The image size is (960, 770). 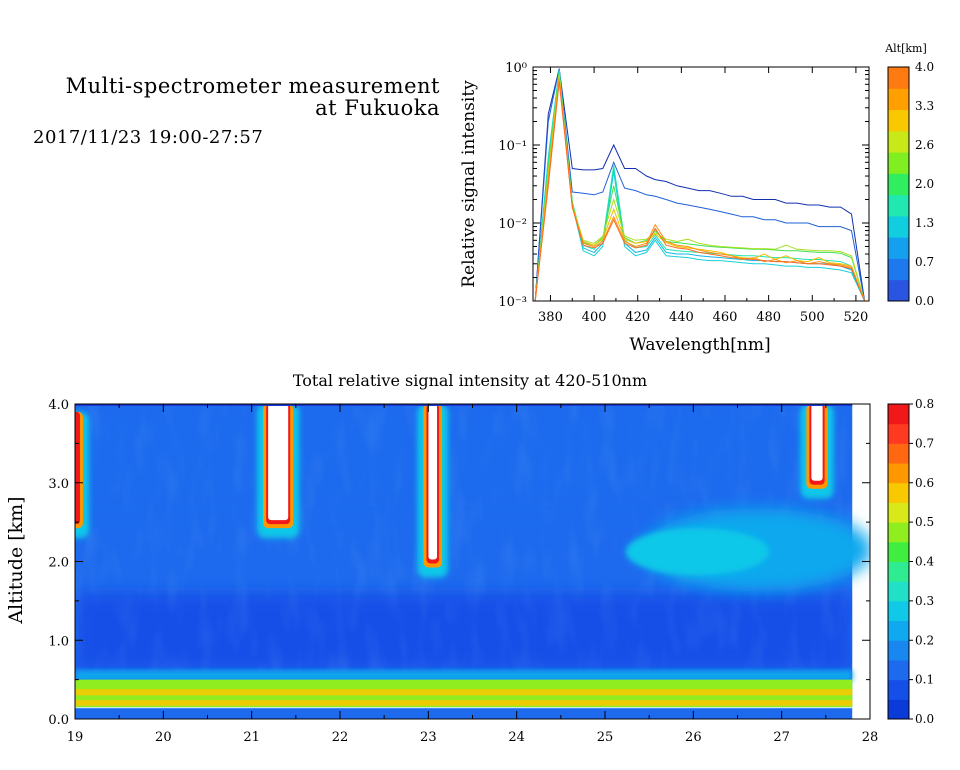 I want to click on spectrum-y-tick-label: 10⁻³, so click(x=512, y=302).